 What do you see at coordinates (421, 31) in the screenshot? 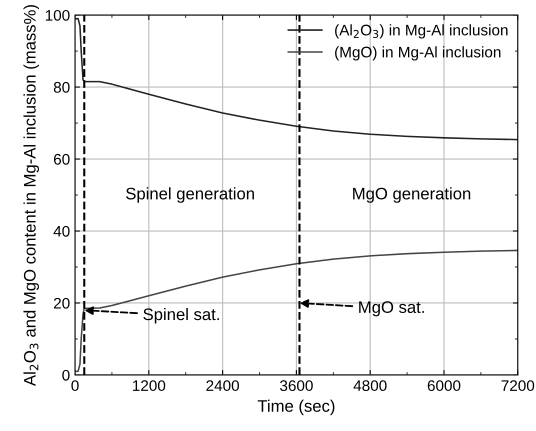
I see `legend-label: (Al$_{2}$O$_{3}$) in Mg-Al inclusion` at bounding box center [421, 31].